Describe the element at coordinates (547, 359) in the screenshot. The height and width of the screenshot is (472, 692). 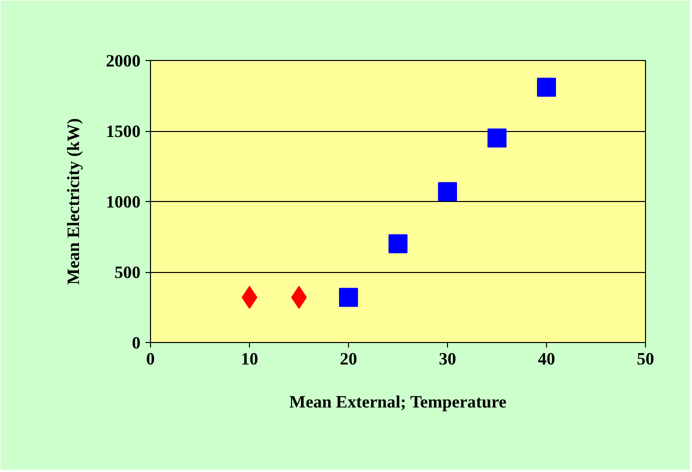
I see `x-tick-label: 40` at that location.